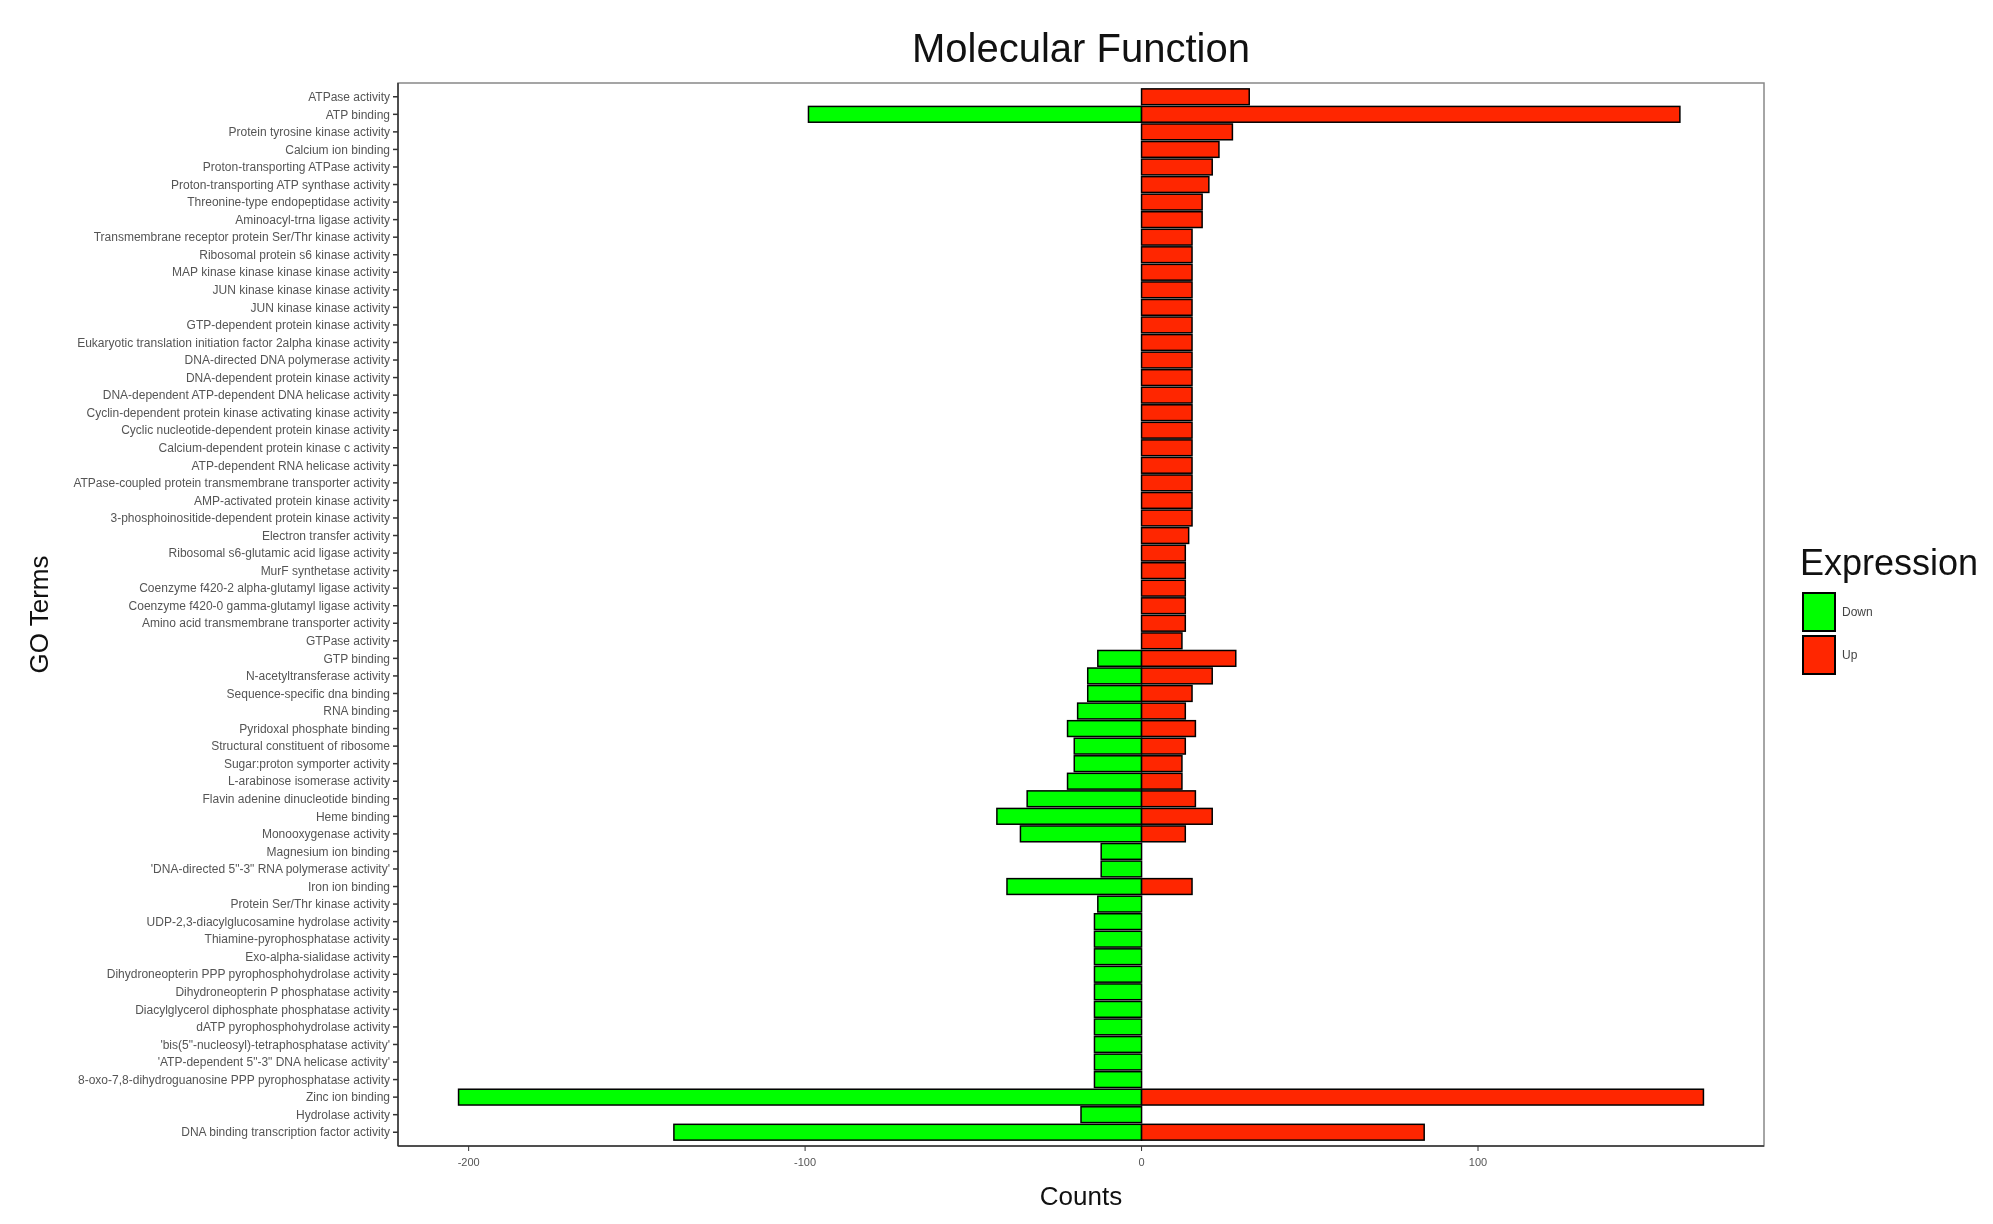  What do you see at coordinates (280, 184) in the screenshot?
I see `y-tick-label: Proton-transporting ATP synthase activity` at bounding box center [280, 184].